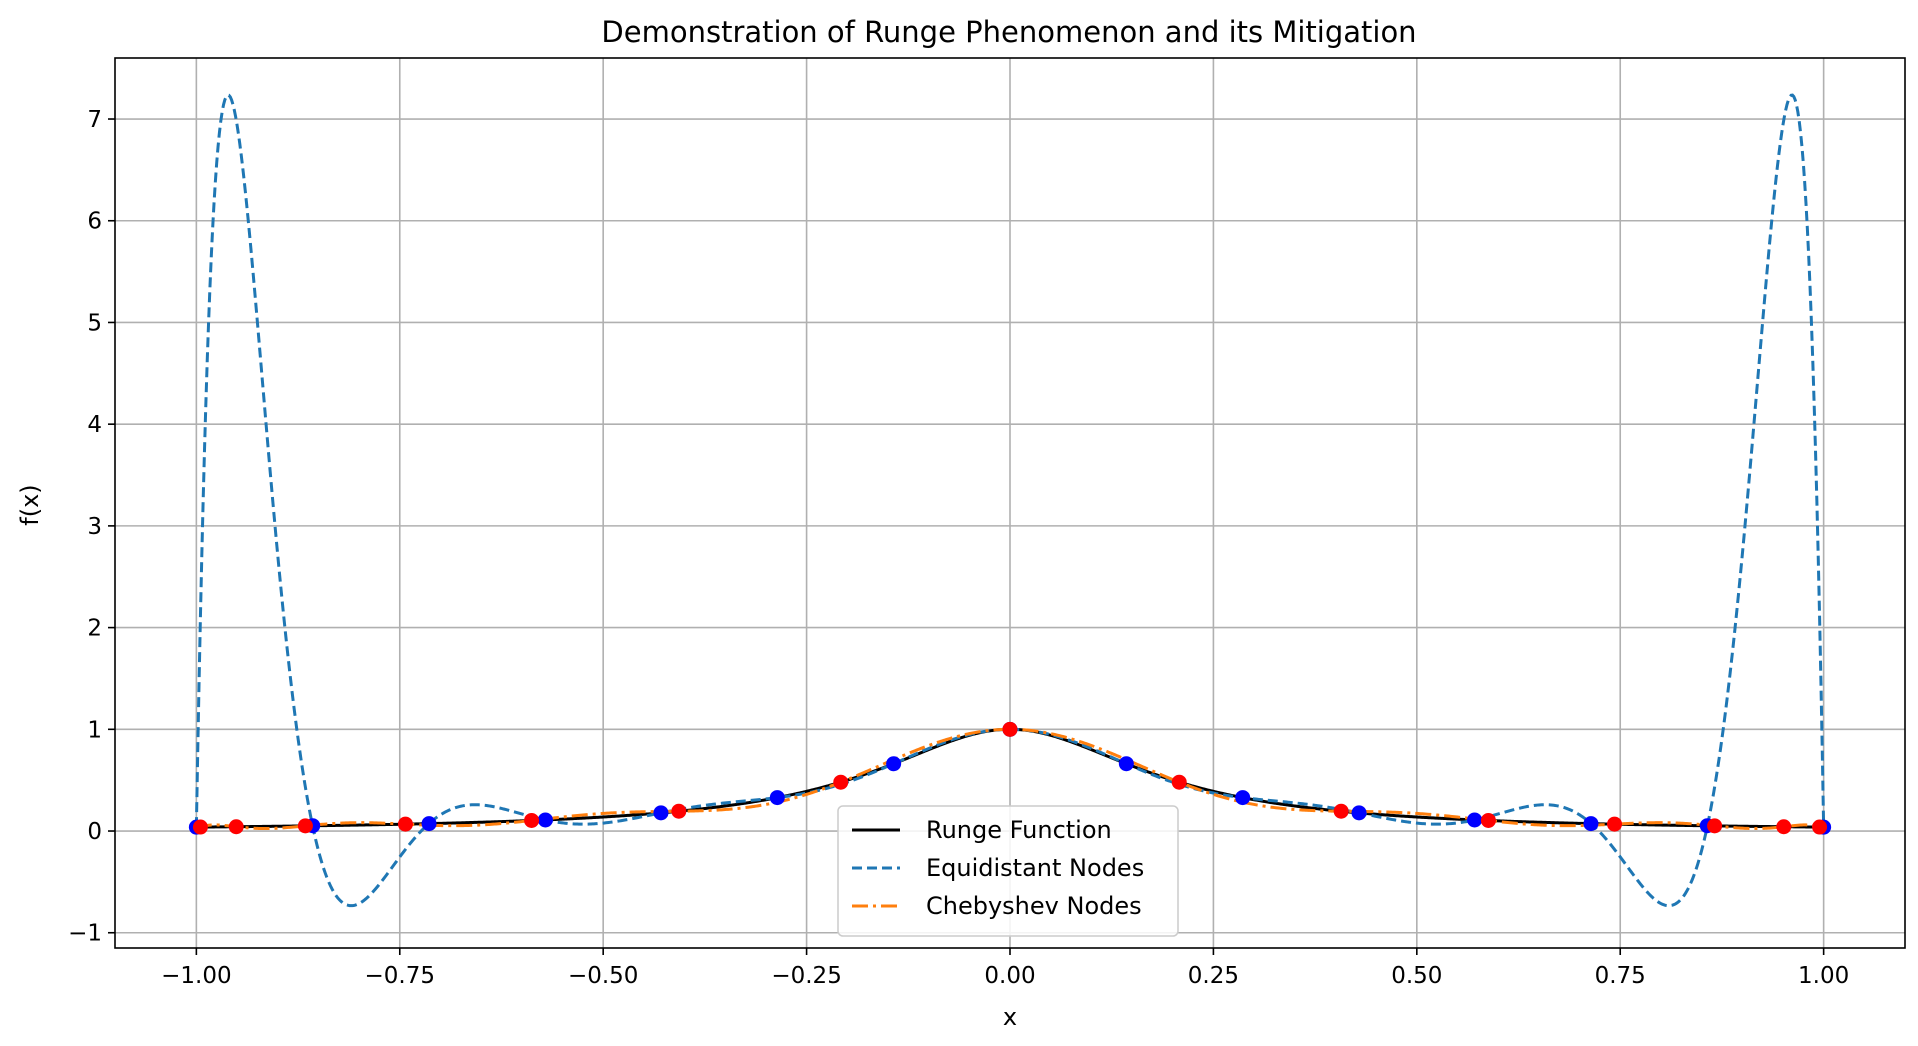  I want to click on chebyshev-interpolant-line, so click(1010, 779).